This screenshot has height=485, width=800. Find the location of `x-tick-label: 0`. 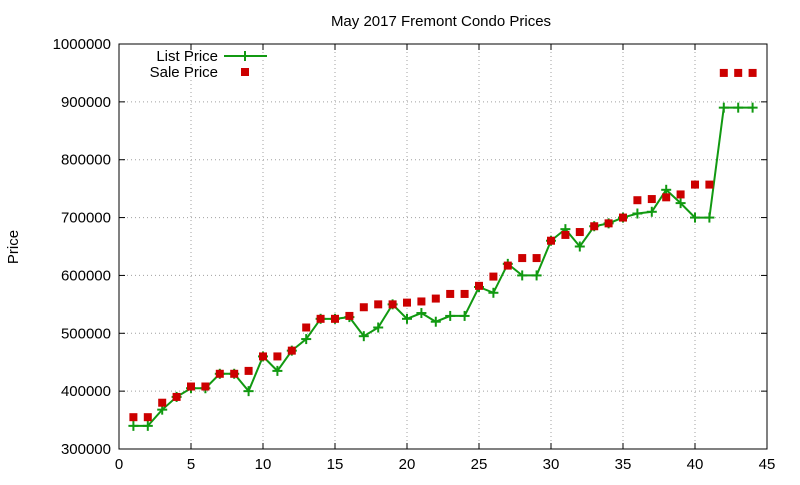

x-tick-label: 0 is located at coordinates (119, 464).